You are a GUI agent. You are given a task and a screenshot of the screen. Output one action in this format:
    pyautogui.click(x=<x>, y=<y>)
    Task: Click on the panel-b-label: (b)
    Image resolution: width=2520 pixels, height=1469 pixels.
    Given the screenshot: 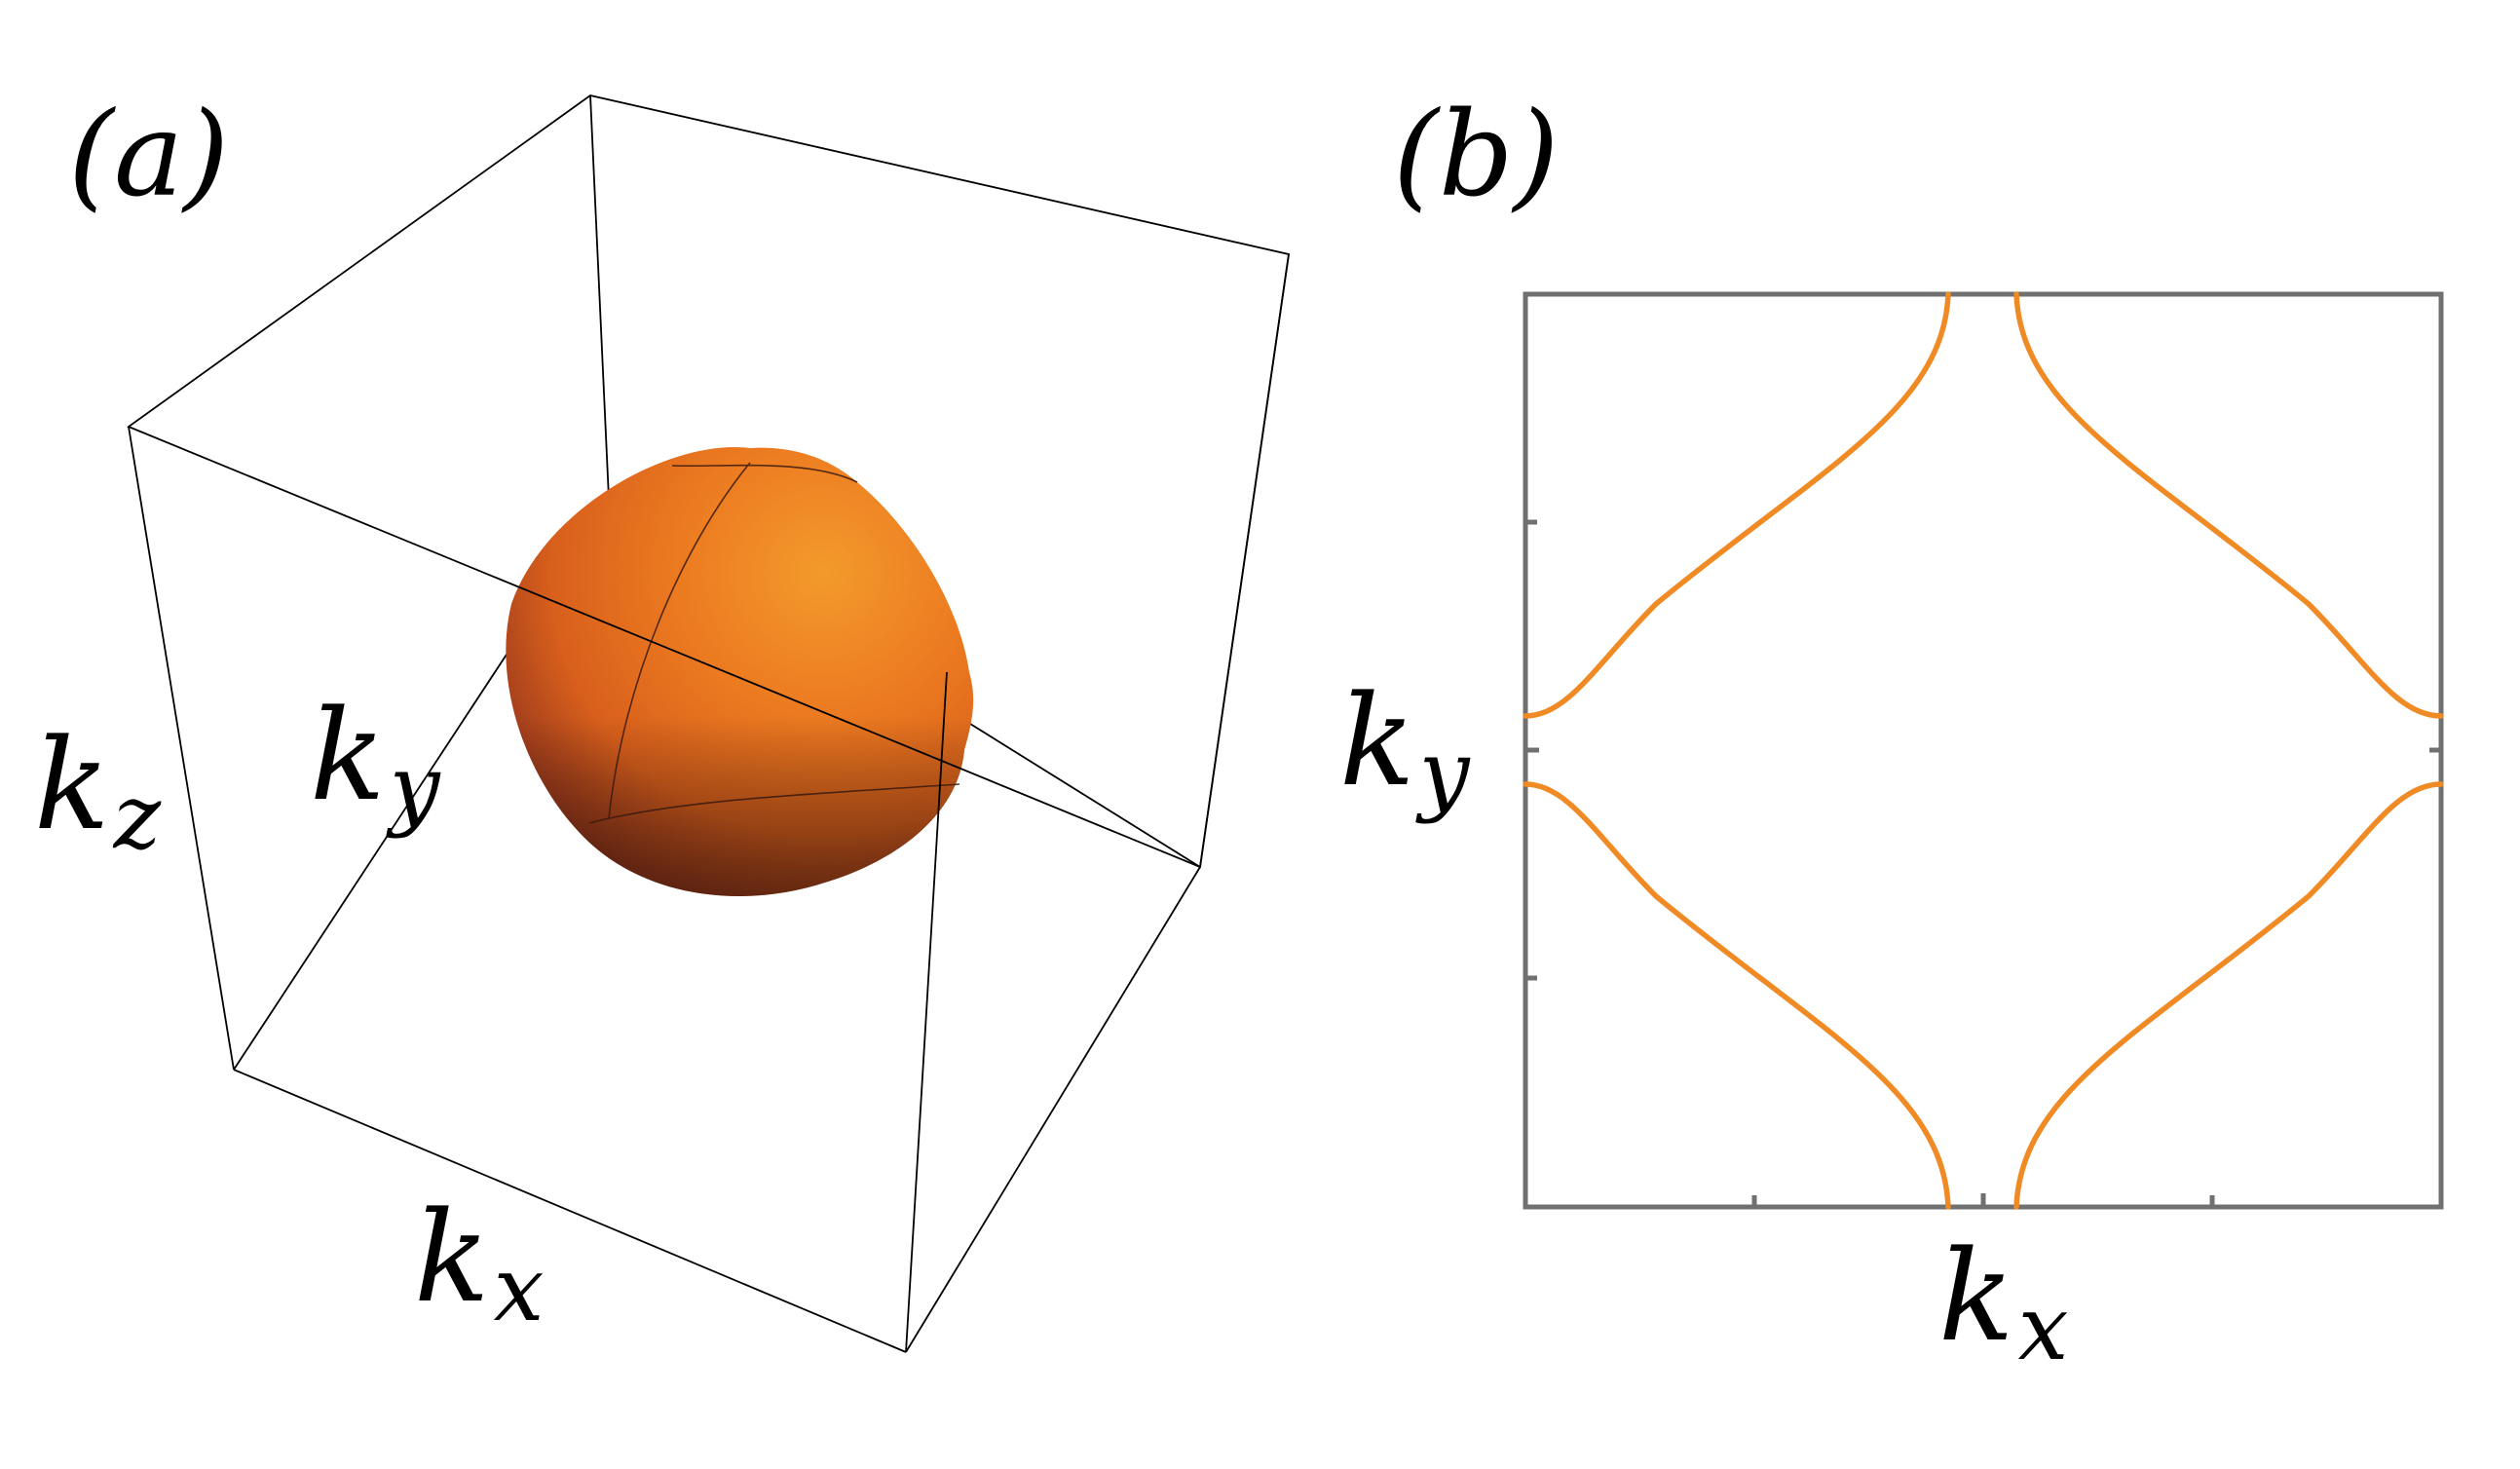 What is the action you would take?
    pyautogui.click(x=1476, y=155)
    